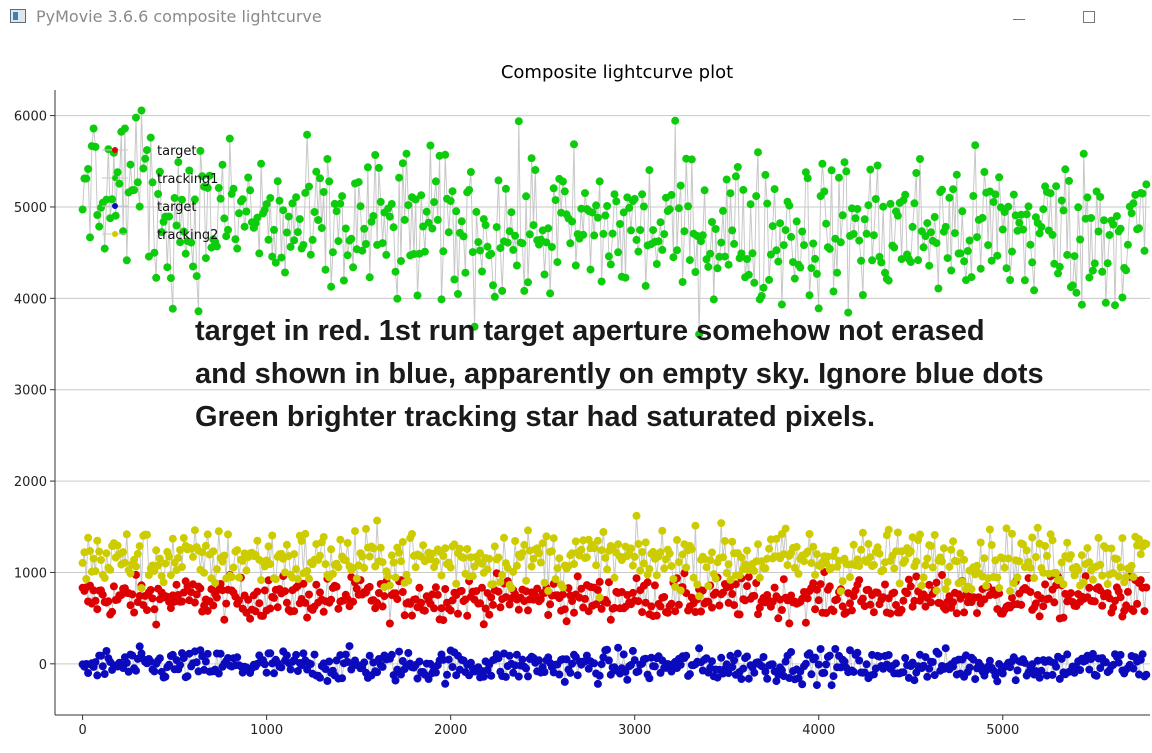  I want to click on maximize-button, so click(1089, 17).